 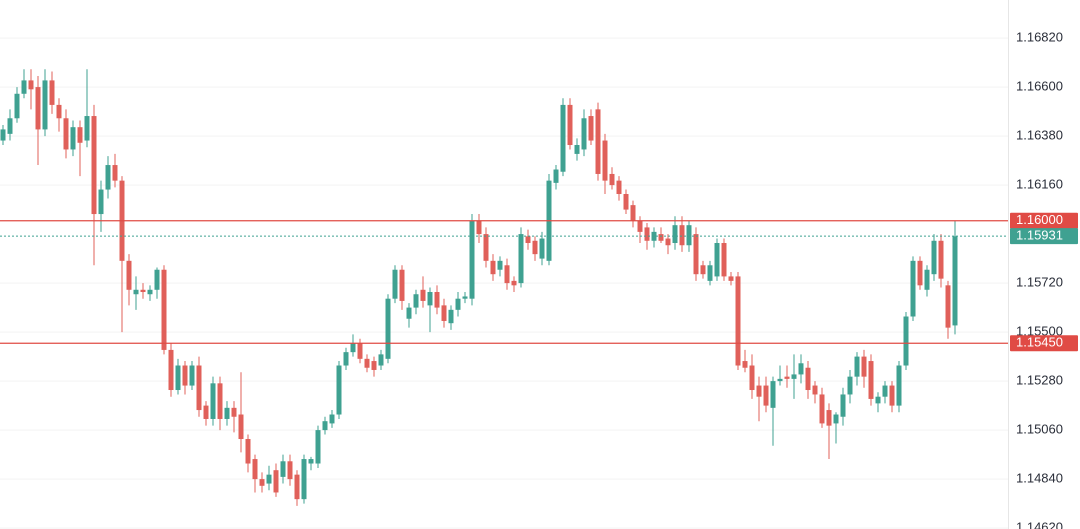 What do you see at coordinates (1039, 184) in the screenshot?
I see `y-tick-label: 1.16160` at bounding box center [1039, 184].